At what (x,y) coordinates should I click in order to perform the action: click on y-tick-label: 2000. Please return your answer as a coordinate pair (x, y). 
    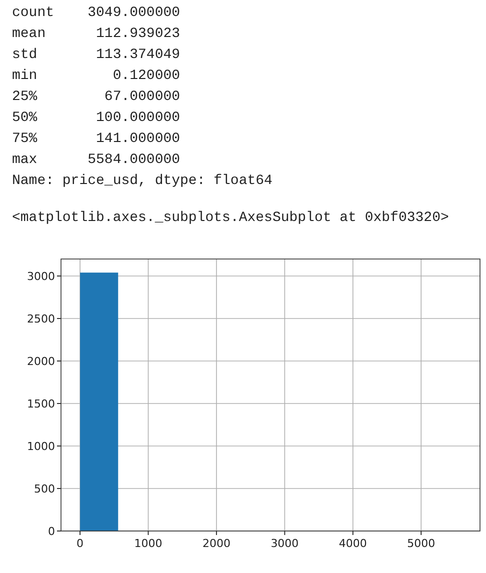
    Looking at the image, I should click on (41, 361).